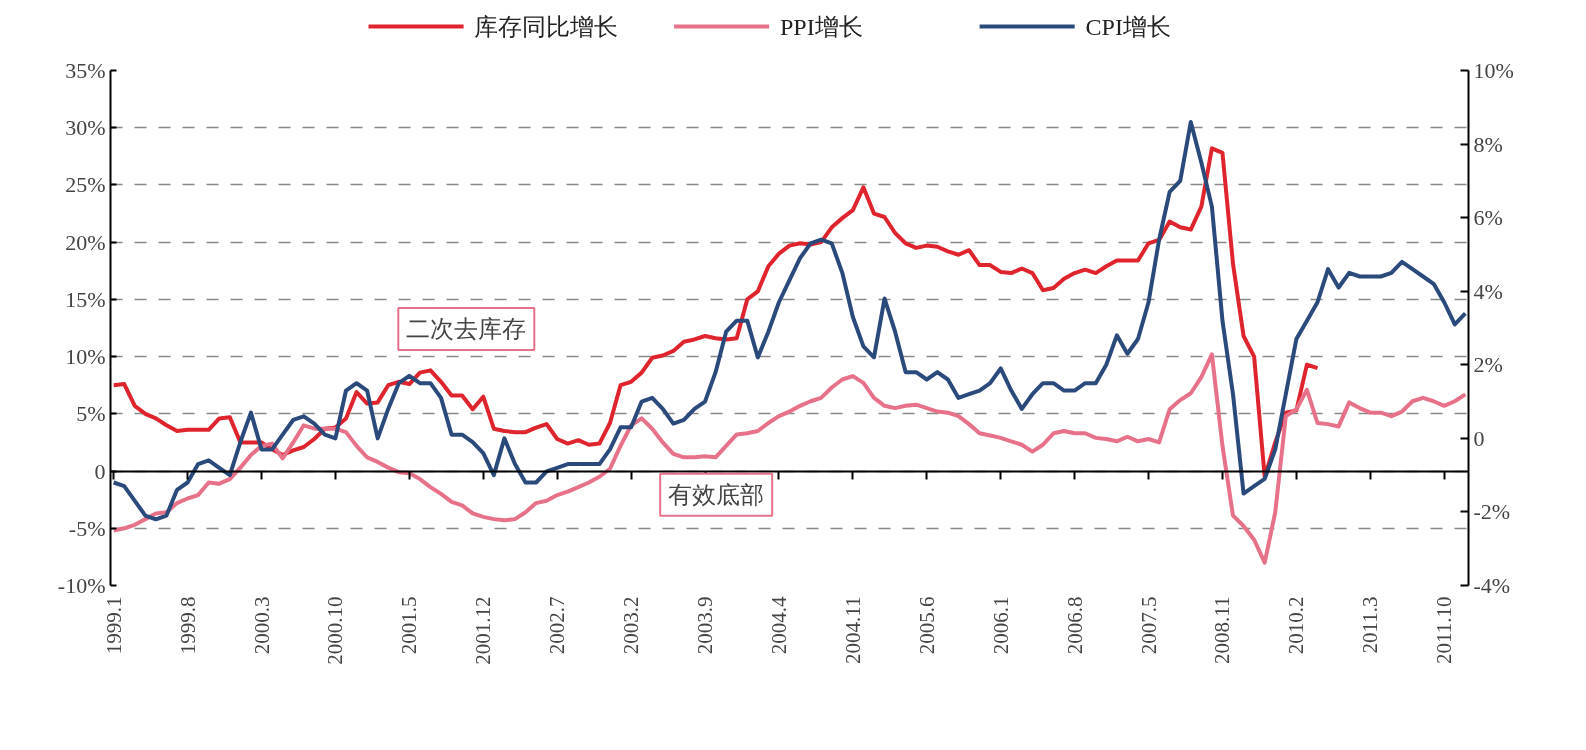  I want to click on y-tick-label: -5%, so click(87, 528).